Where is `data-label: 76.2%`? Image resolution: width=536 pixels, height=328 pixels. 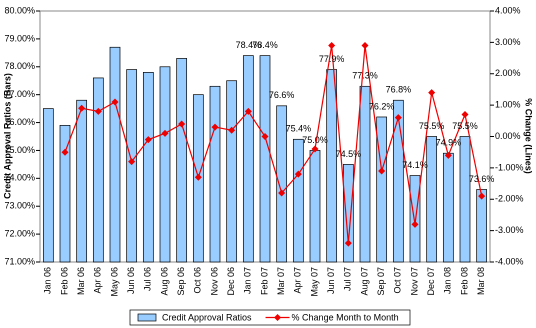 data-label: 76.2% is located at coordinates (382, 106).